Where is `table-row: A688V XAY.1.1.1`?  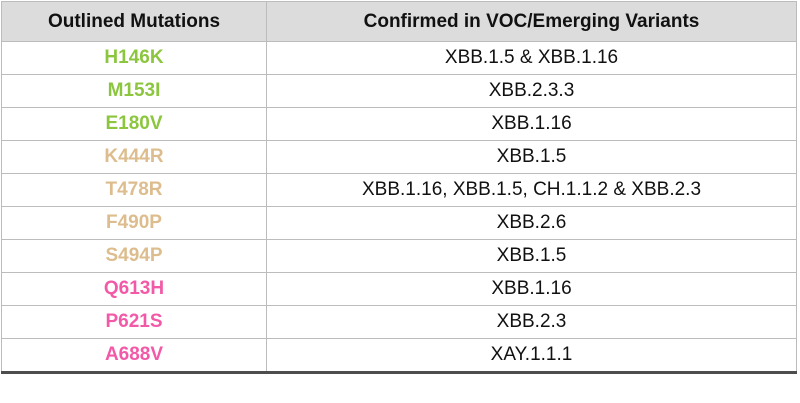 table-row: A688V XAY.1.1.1 is located at coordinates (399, 355).